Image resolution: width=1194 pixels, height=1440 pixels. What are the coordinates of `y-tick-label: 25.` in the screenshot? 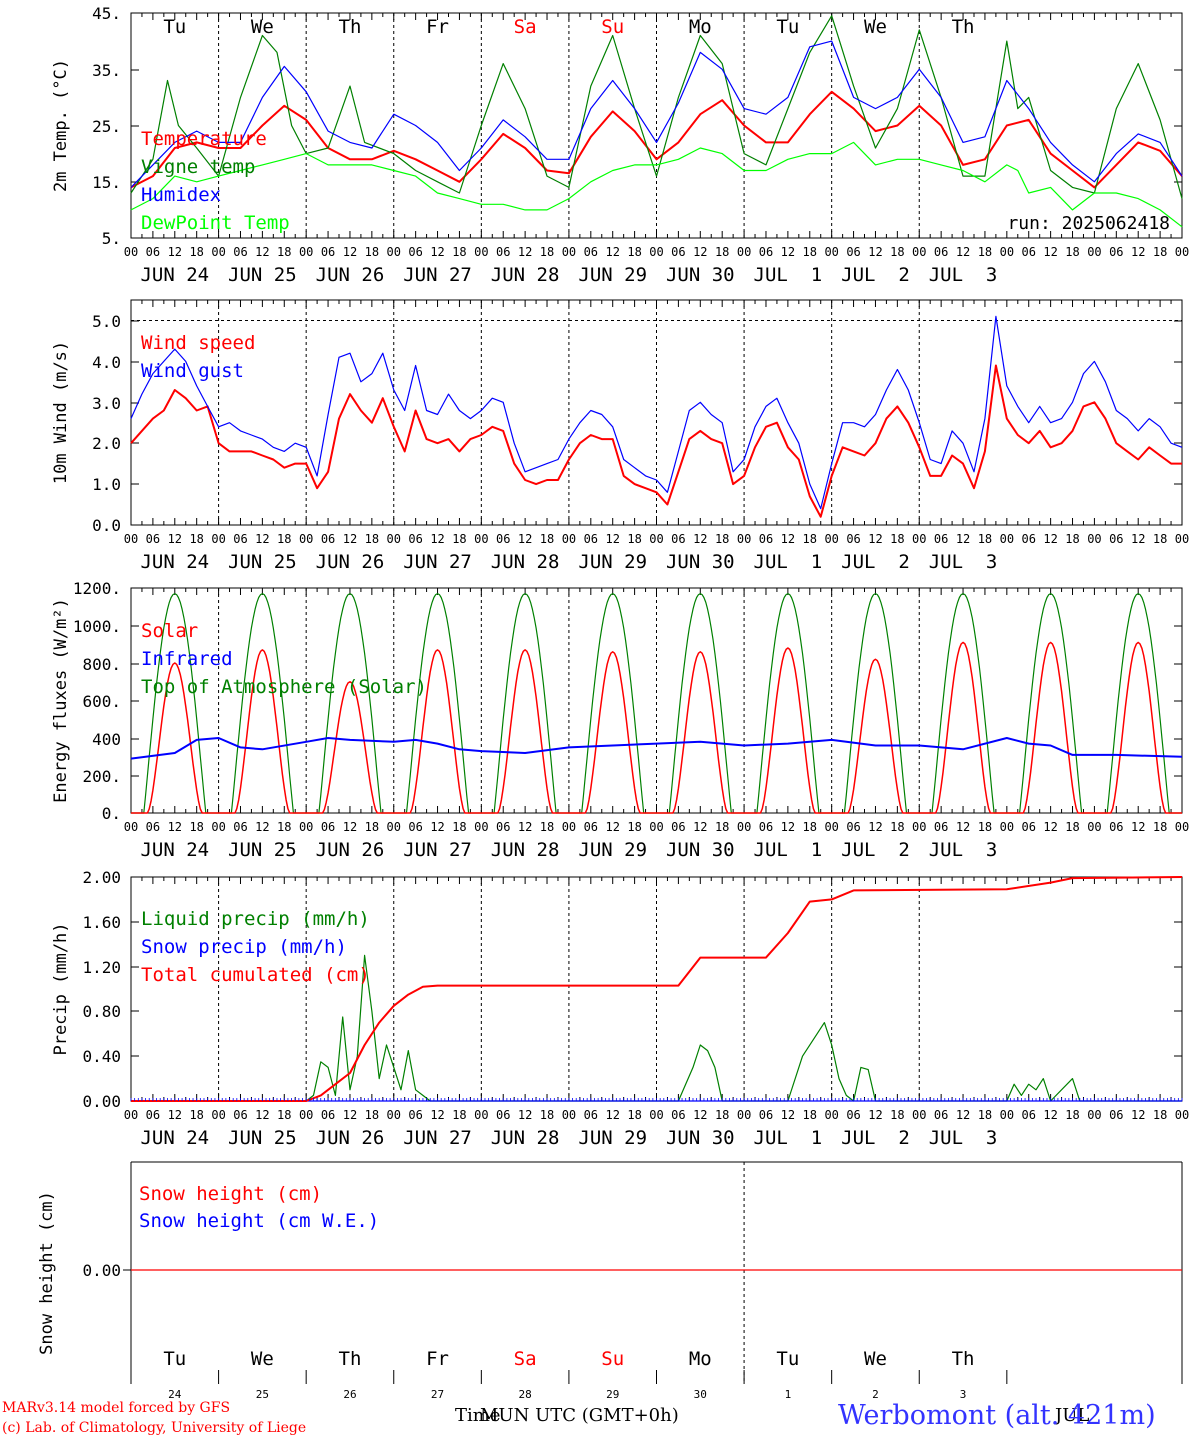 It's located at (106, 126).